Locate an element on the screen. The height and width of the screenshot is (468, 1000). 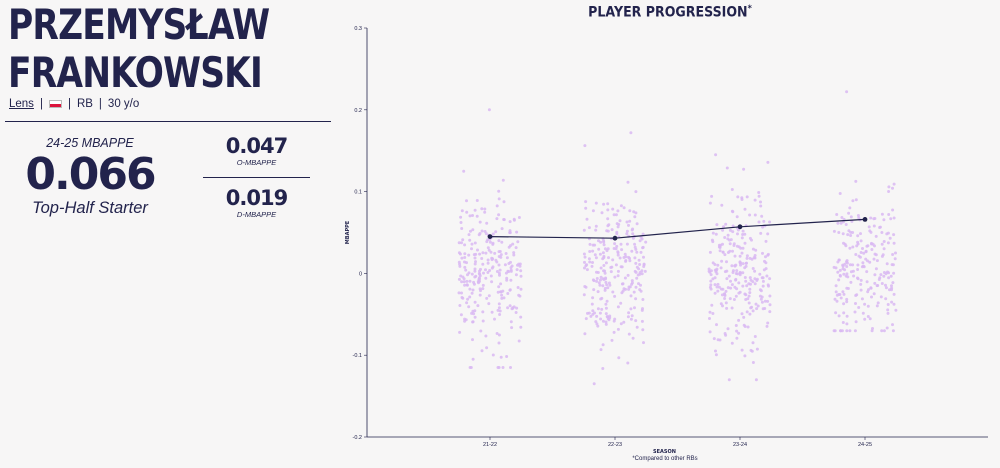
x-tick-label: 23-24 is located at coordinates (740, 445).